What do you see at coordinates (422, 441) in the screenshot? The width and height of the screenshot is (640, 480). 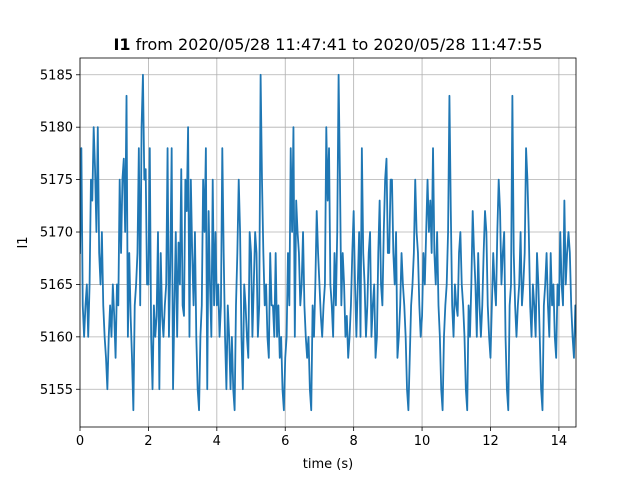 I see `x-tick-label: 10` at bounding box center [422, 441].